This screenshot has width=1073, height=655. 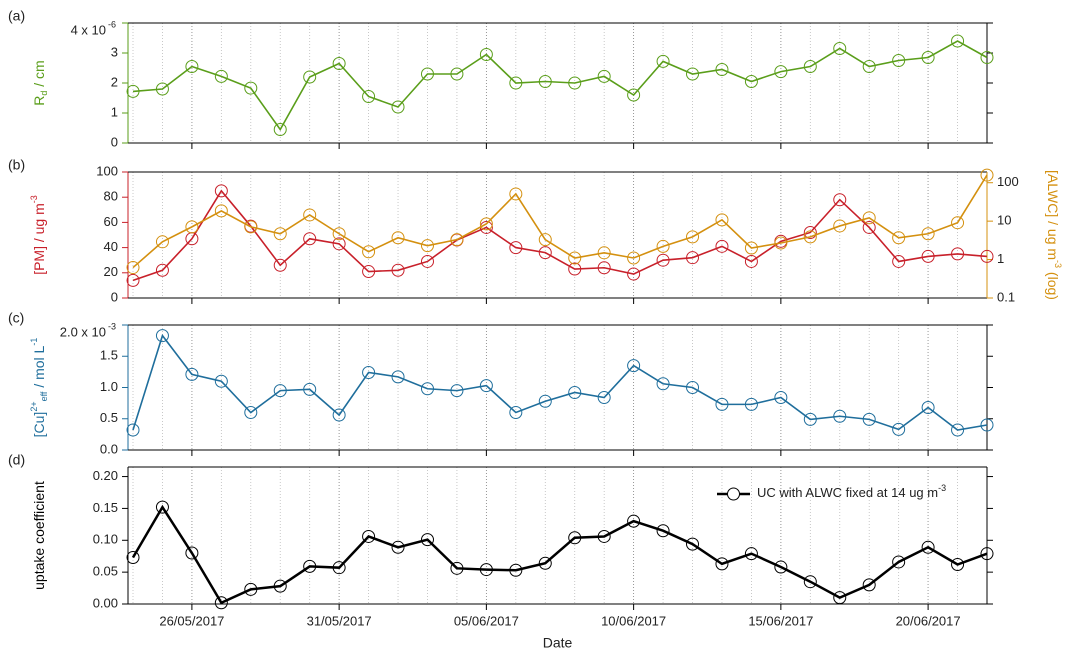 I want to click on y-tick-label: 100, so click(x=107, y=170).